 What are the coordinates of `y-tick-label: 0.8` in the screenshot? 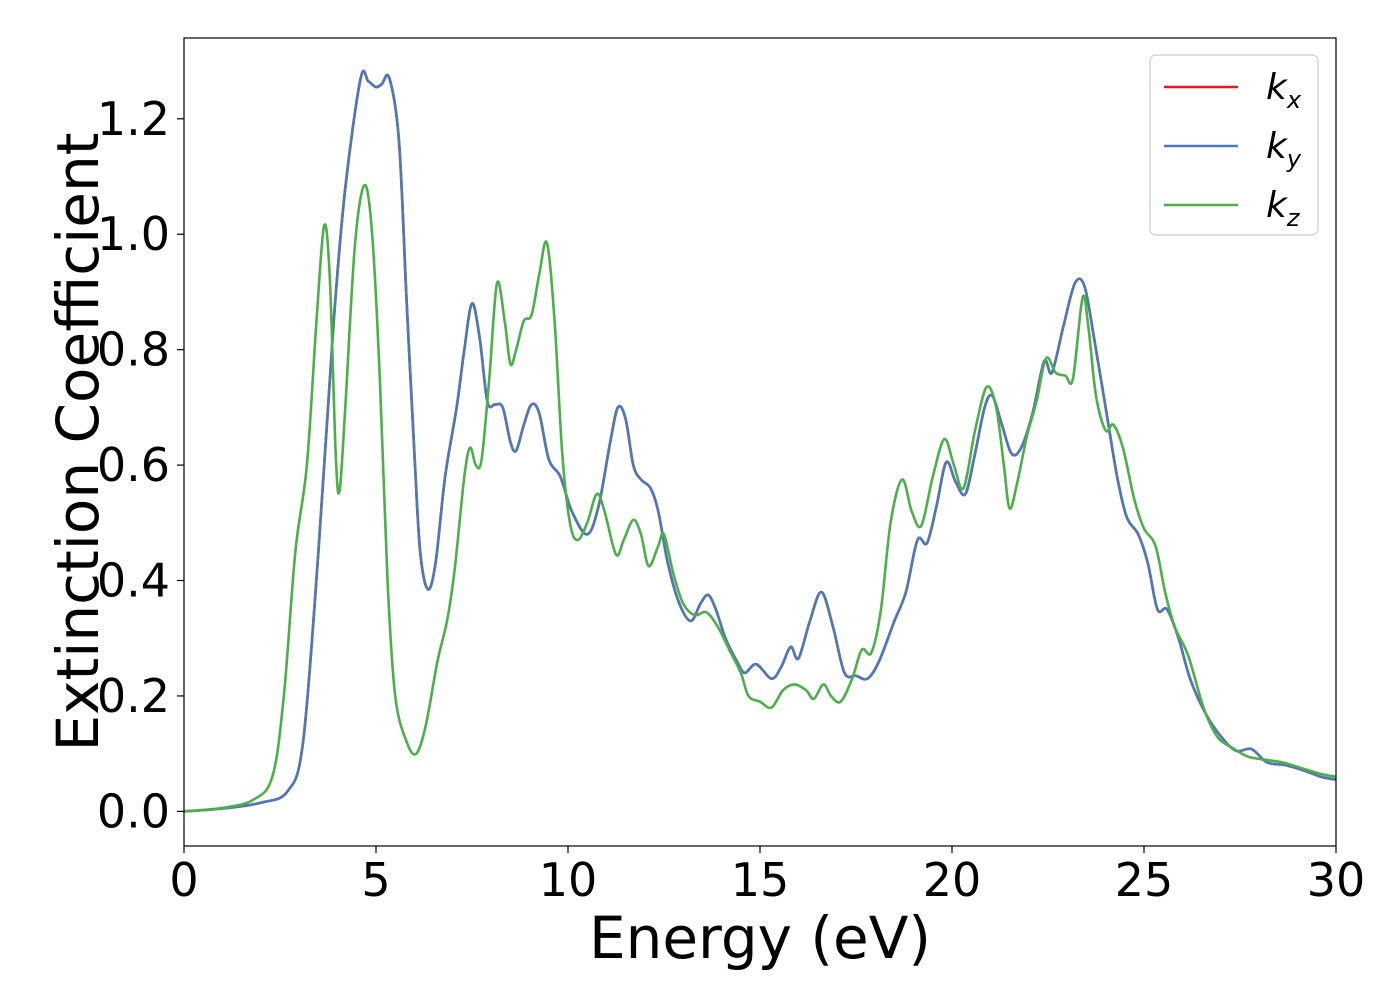 It's located at (133, 350).